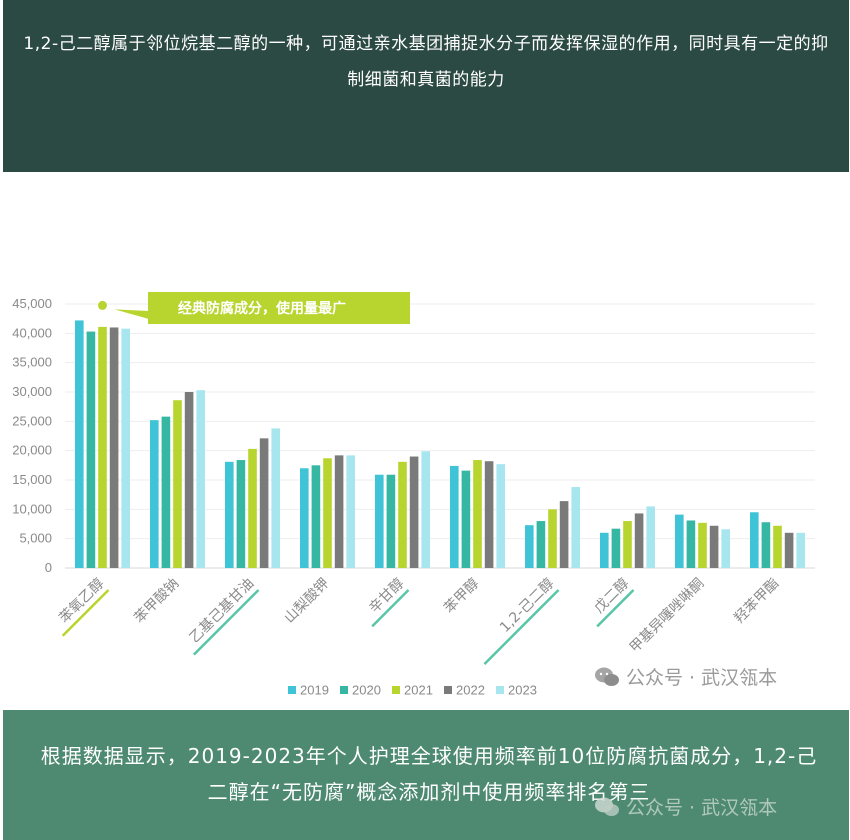  What do you see at coordinates (32, 332) in the screenshot?
I see `y-tick-label: 40,000` at bounding box center [32, 332].